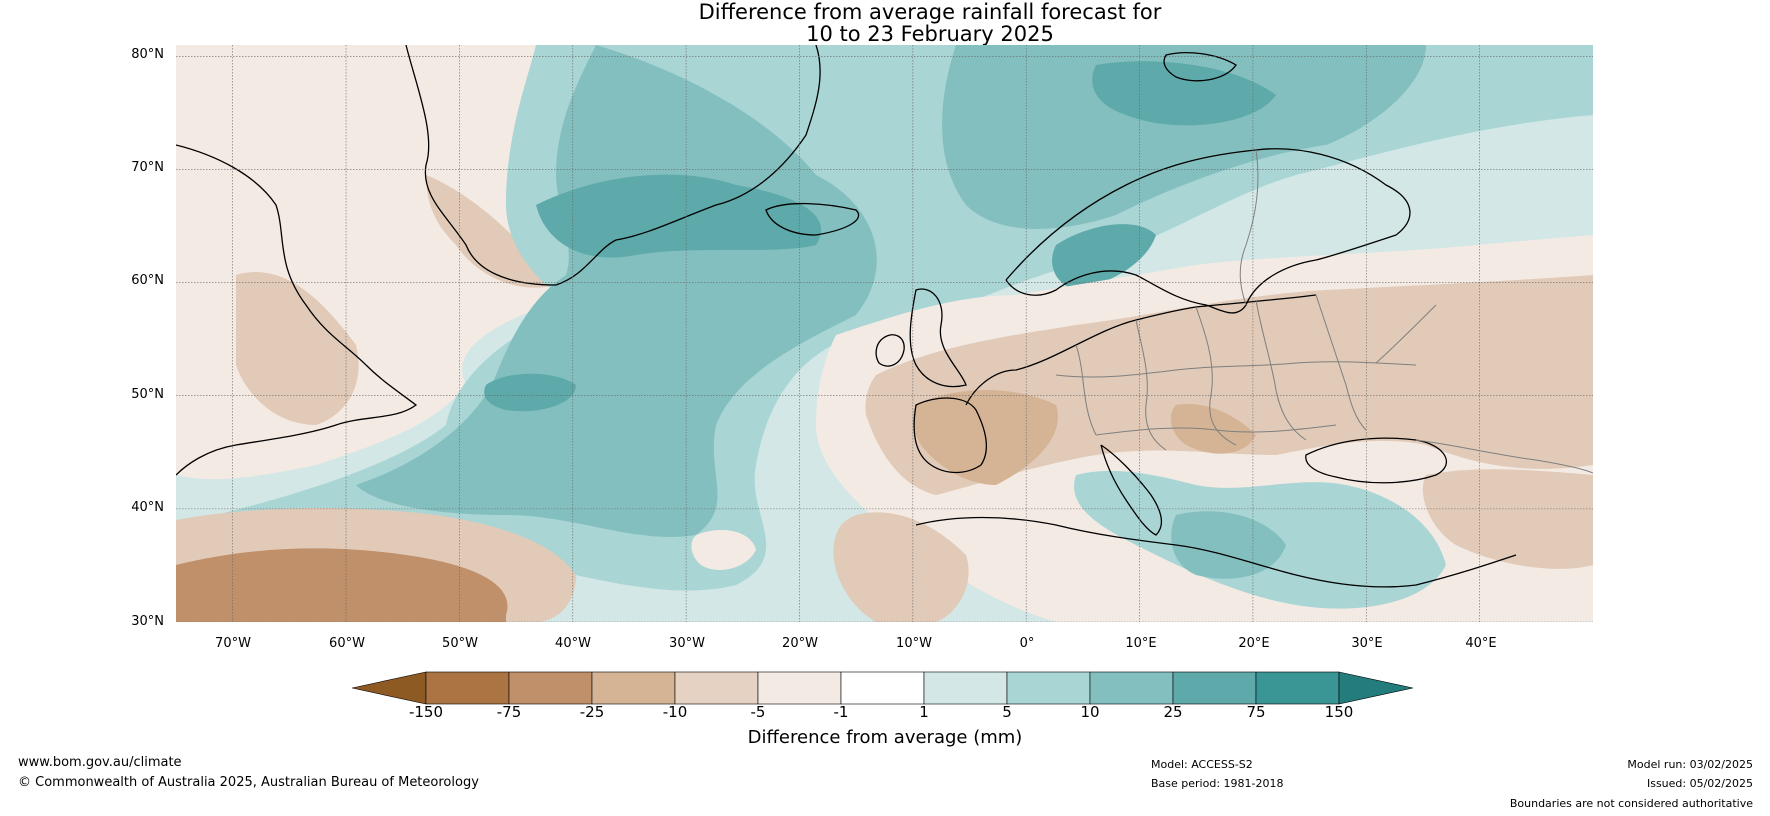  Describe the element at coordinates (1208, 231) in the screenshot. I see `coastline-scandinavia` at that location.